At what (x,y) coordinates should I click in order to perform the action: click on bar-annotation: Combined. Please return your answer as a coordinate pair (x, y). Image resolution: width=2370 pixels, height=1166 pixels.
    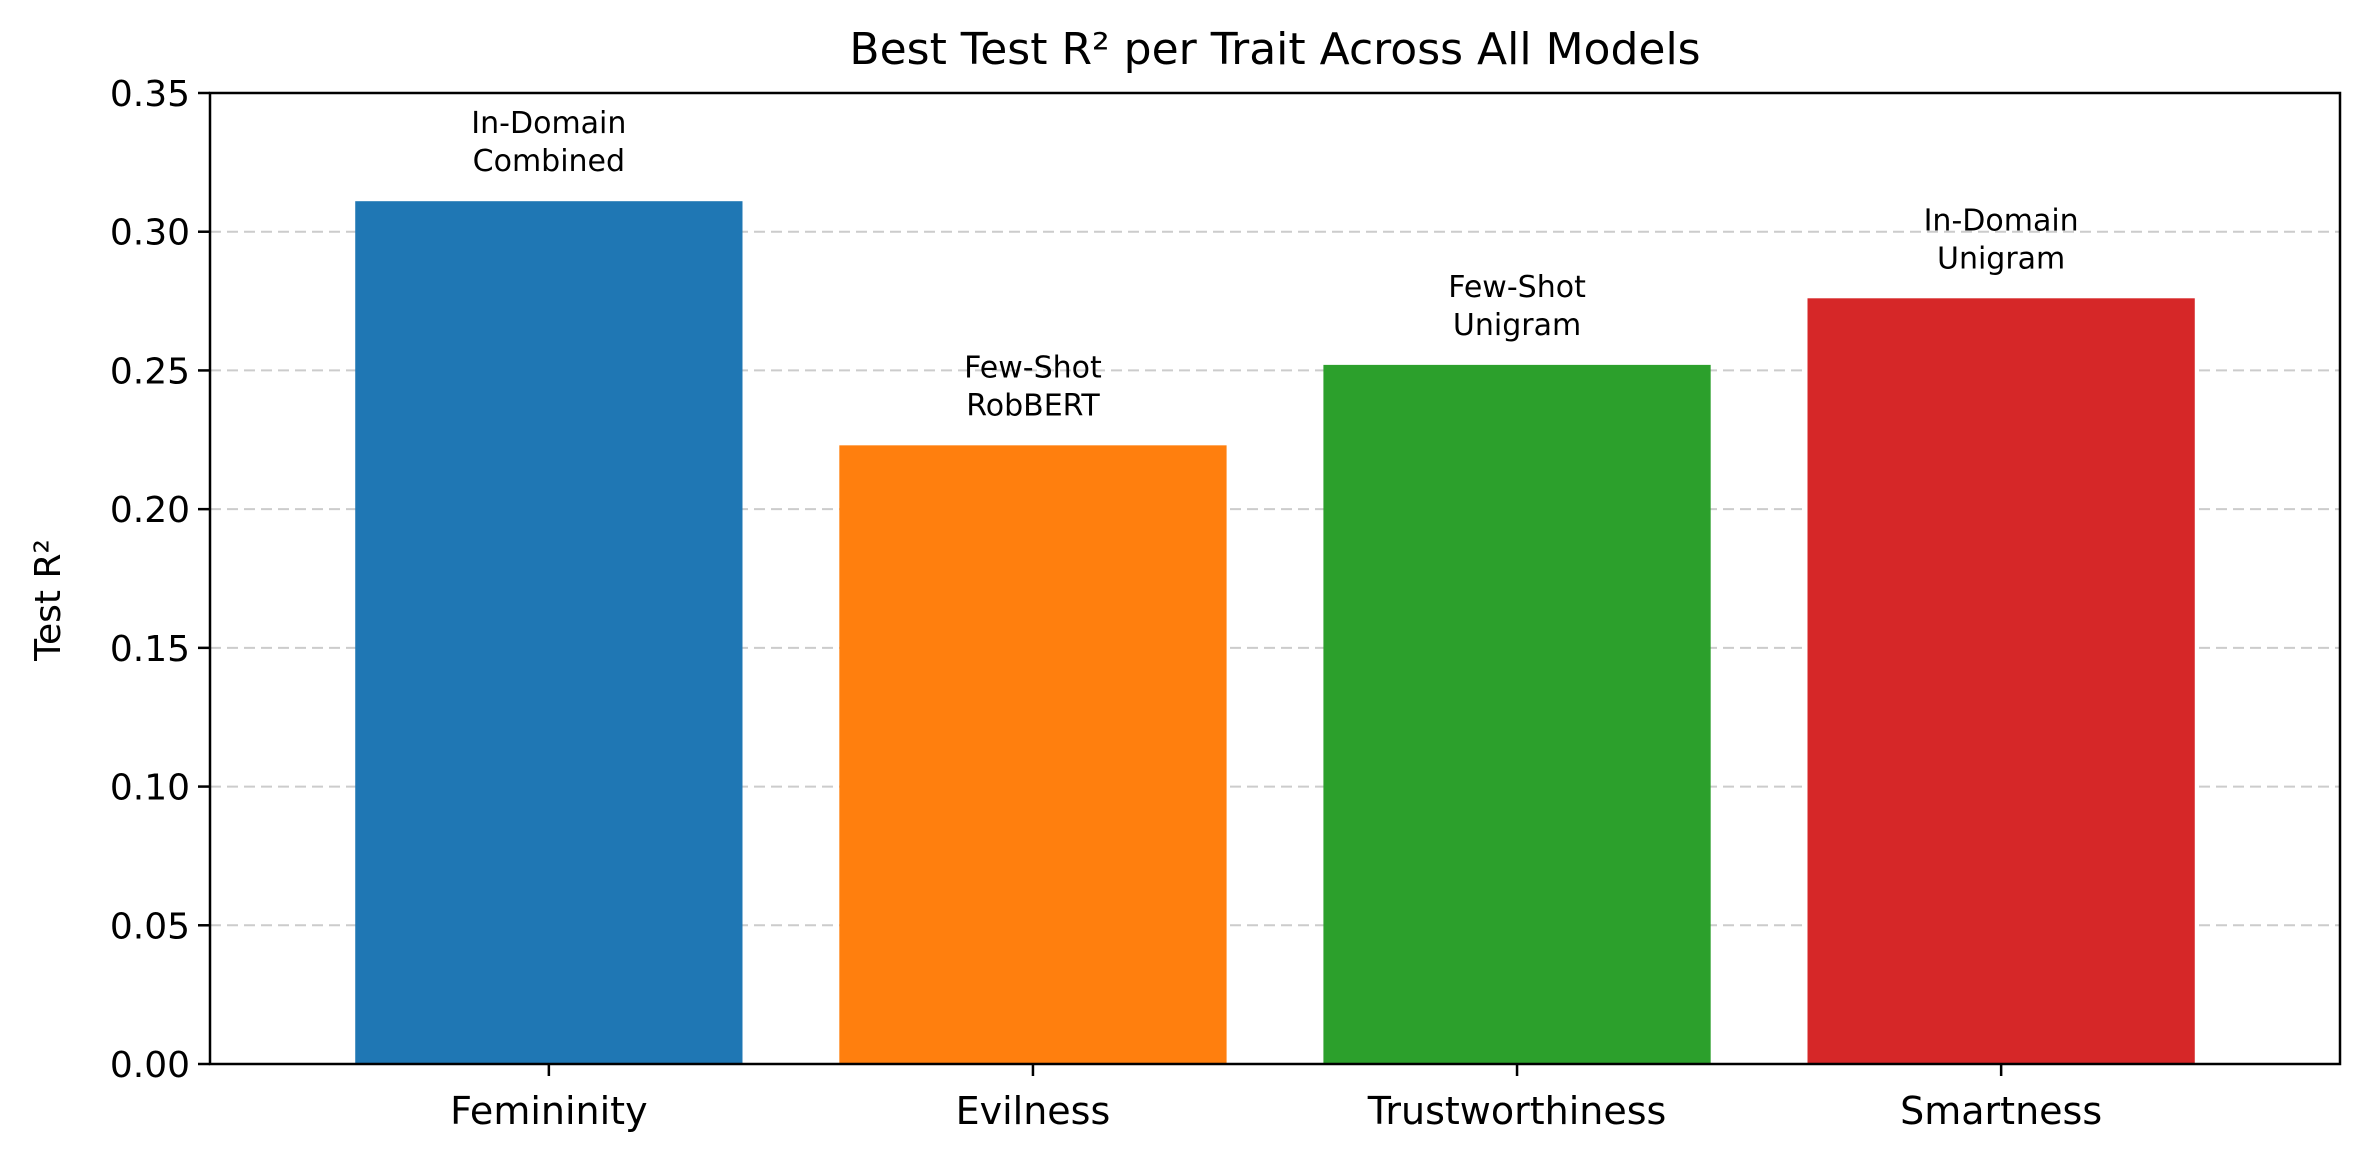
    Looking at the image, I should click on (549, 161).